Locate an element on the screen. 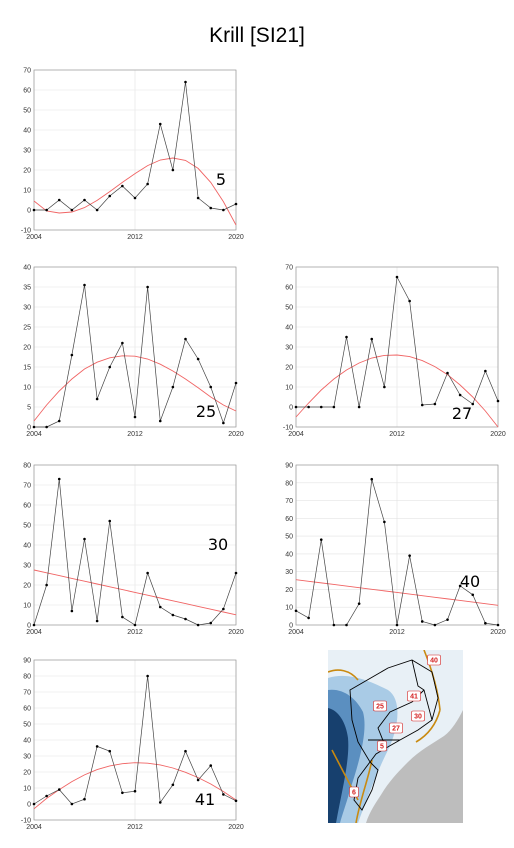  chart-panel-41: -10 0 10 20 30 40 50 60 70 80 90 2004 2012 2020 41 is located at coordinates (128, 742).